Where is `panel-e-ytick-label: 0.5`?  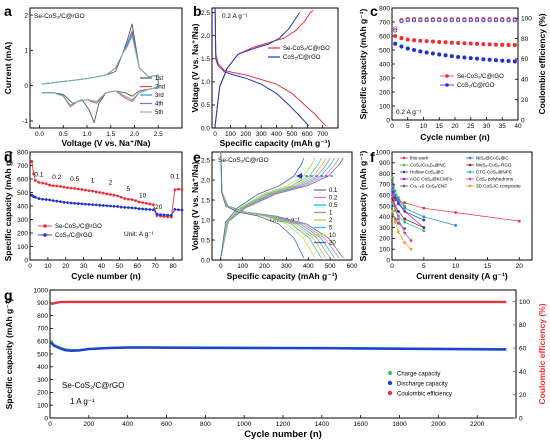
panel-e-ytick-label: 0.5 is located at coordinates (205, 240).